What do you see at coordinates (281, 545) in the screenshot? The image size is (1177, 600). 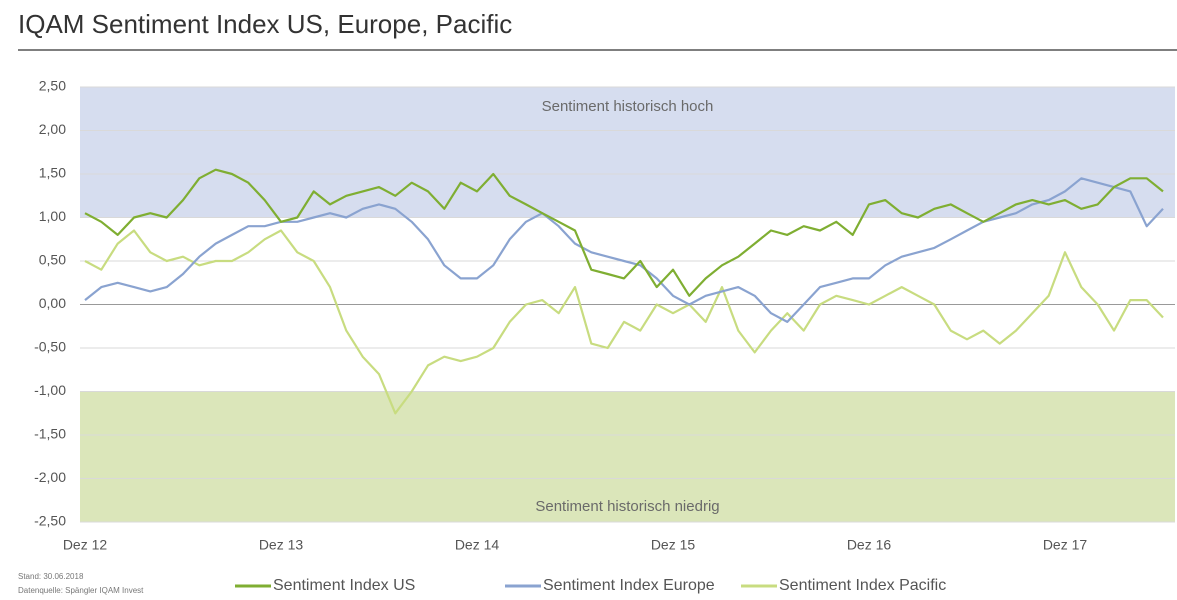 I see `x-tick-label: Dez 13` at bounding box center [281, 545].